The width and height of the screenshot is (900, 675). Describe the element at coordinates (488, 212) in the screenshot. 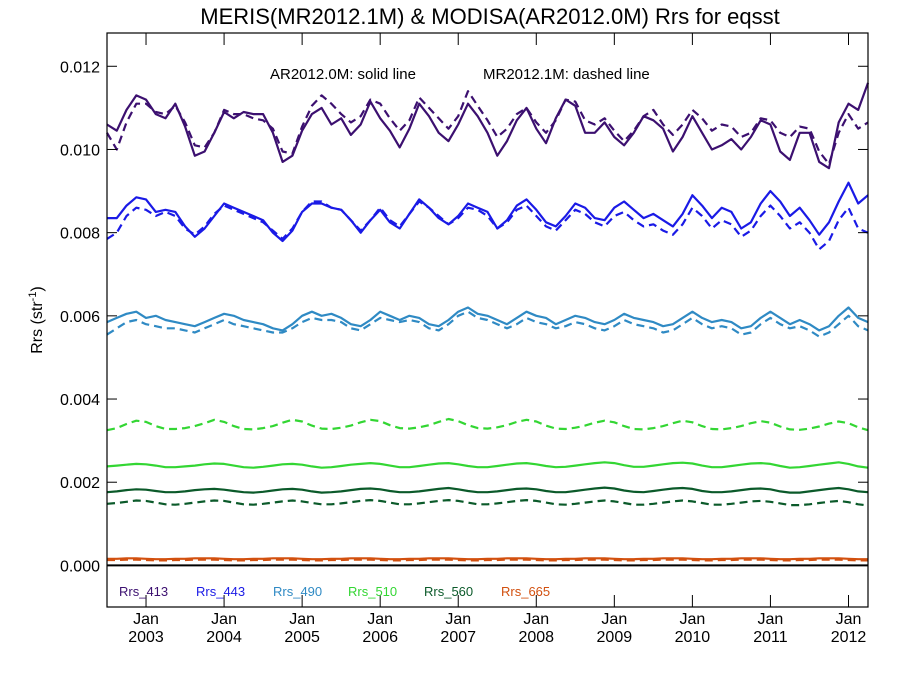

I see `series-line-rrs-443-solid` at that location.